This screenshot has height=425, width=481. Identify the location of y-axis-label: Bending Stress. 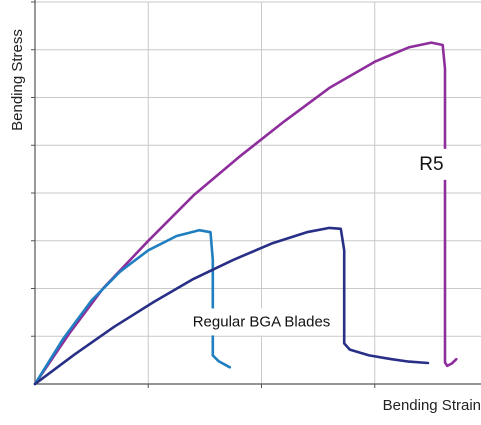
(17, 80).